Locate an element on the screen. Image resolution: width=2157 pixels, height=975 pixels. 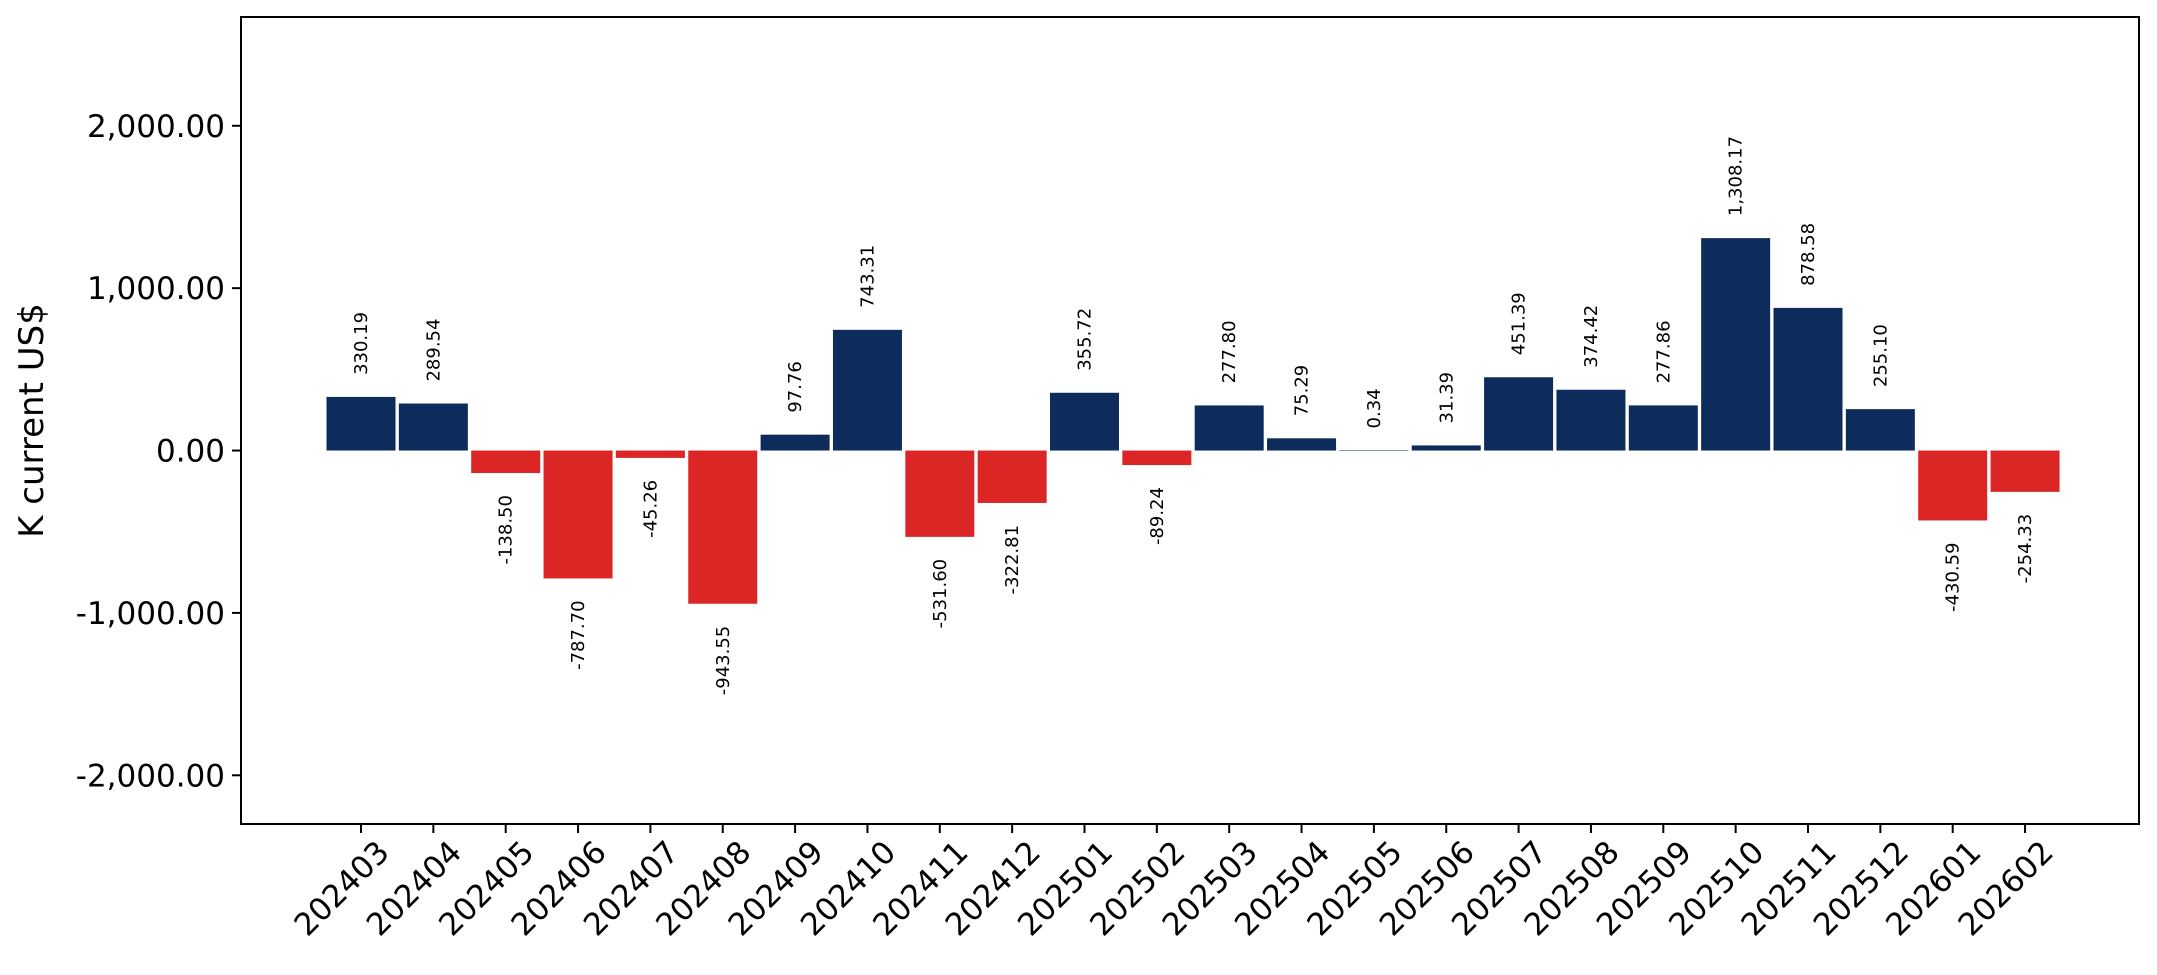
value-label-202504: 75.29 is located at coordinates (1302, 391).